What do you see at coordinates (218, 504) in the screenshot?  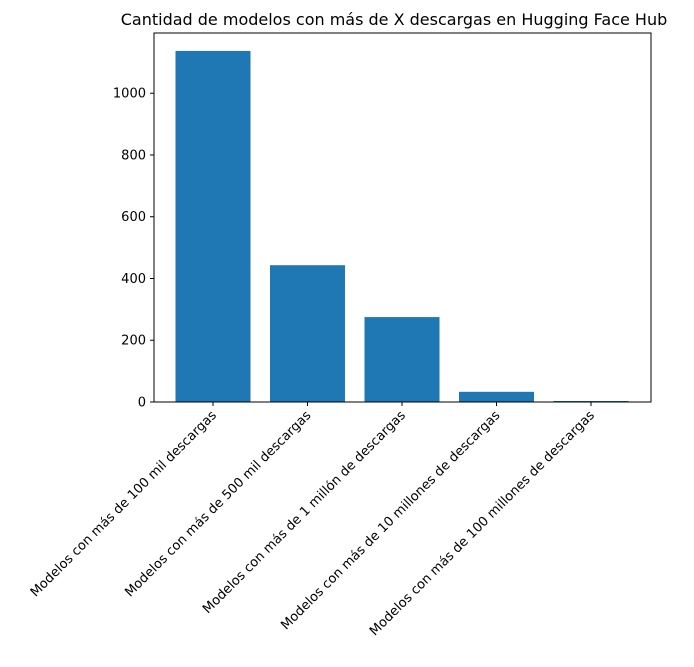 I see `x-tick-label: Modelos con más de 500 mil descargas` at bounding box center [218, 504].